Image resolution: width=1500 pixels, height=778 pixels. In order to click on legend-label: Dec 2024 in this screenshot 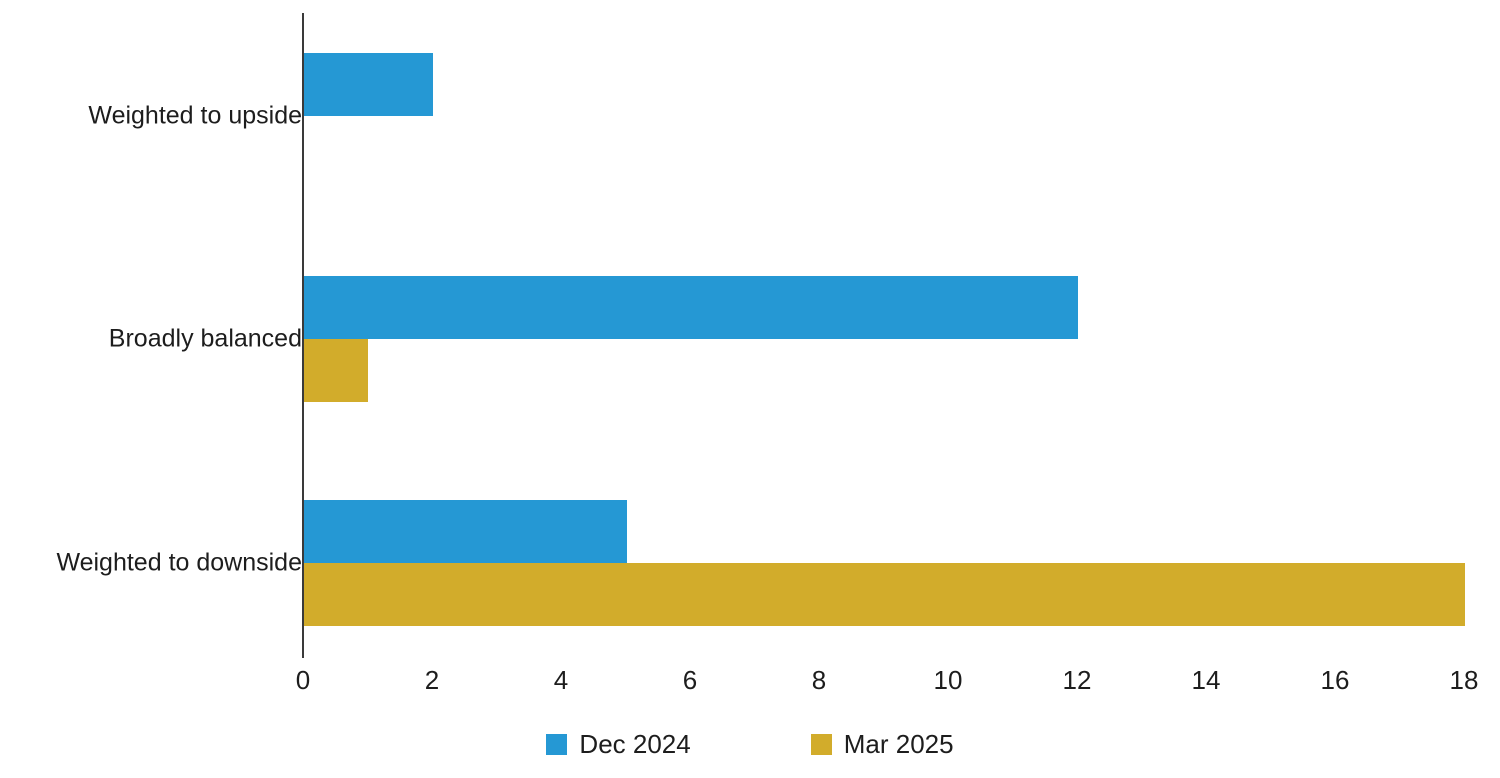, I will do `click(635, 744)`.